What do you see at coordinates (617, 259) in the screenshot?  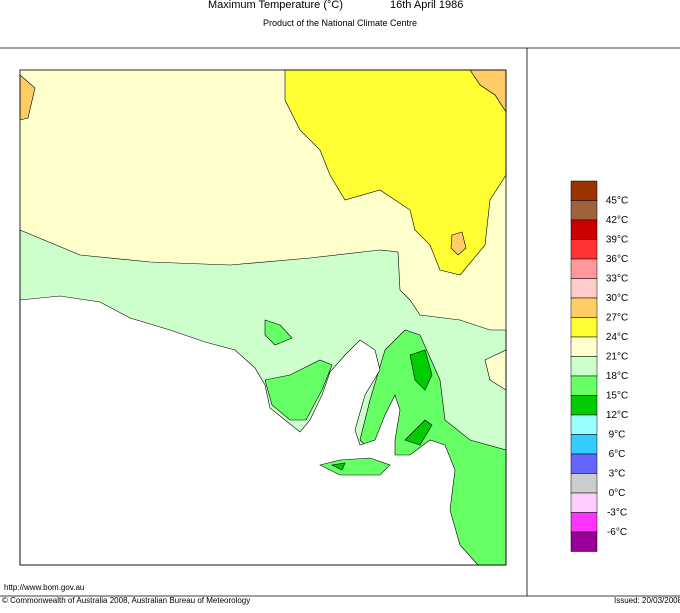 I see `legend-label: 36°C` at bounding box center [617, 259].